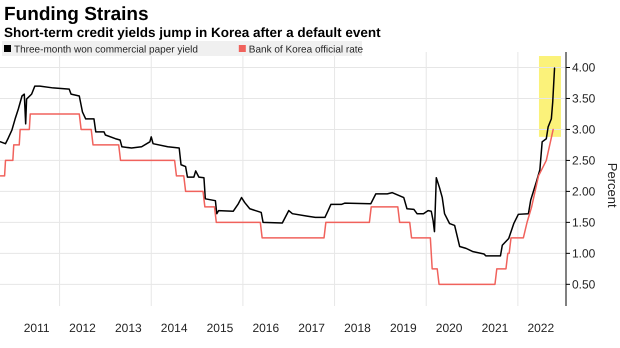 This screenshot has width=620, height=348. I want to click on x-tick-label: 2021, so click(495, 328).